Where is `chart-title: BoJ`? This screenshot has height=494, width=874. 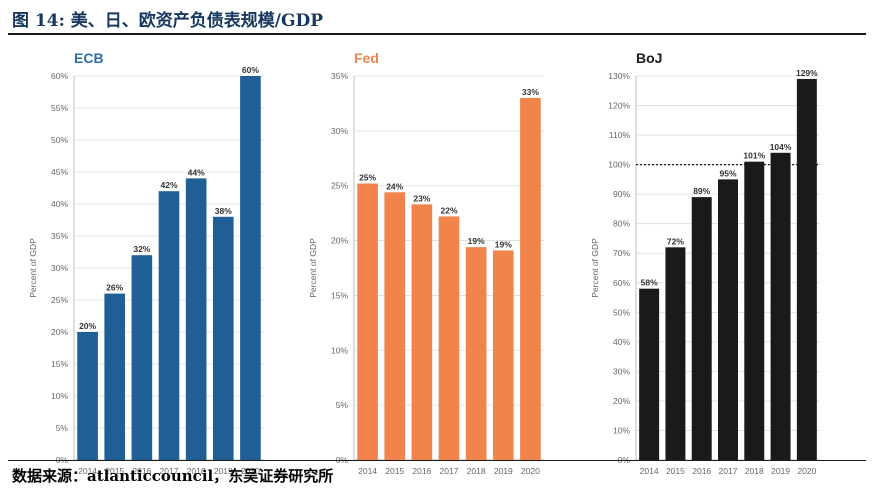 chart-title: BoJ is located at coordinates (649, 58).